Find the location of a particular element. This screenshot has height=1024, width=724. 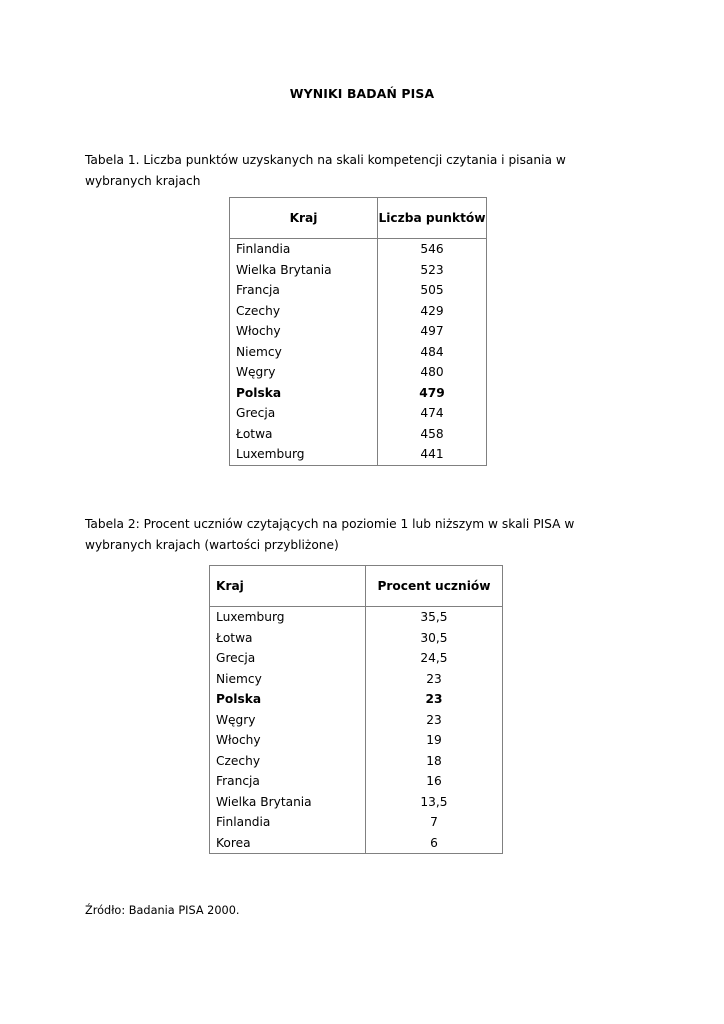

cell-value: 24,5 is located at coordinates (434, 658).